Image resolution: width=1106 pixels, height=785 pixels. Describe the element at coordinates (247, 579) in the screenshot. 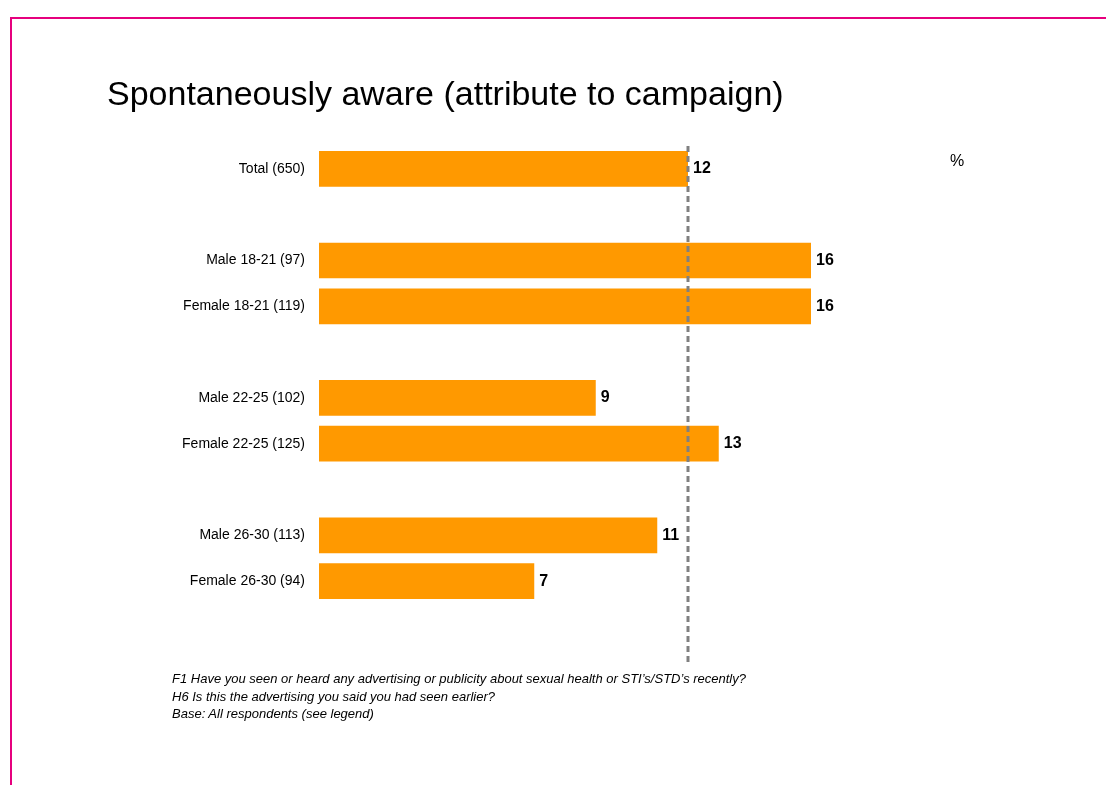

I see `y-tick-label: Female 26-30 (94)` at that location.